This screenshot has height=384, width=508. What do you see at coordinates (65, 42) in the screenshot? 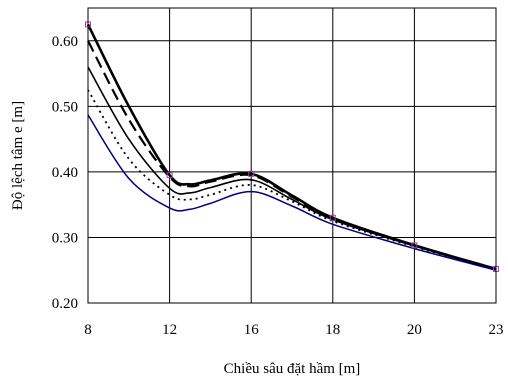
I see `y-tick-label: 0.60` at bounding box center [65, 42].